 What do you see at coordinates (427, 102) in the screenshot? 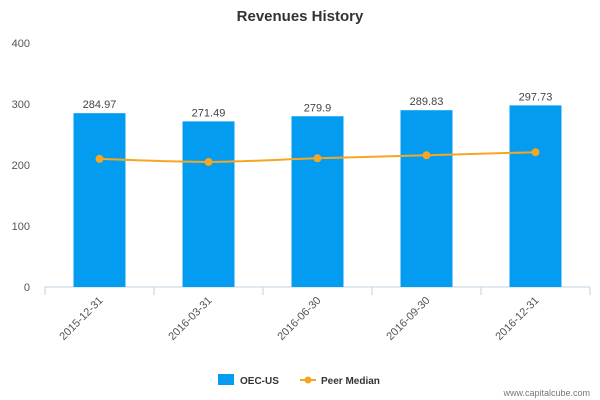
I see `data-label: 289.83` at bounding box center [427, 102].